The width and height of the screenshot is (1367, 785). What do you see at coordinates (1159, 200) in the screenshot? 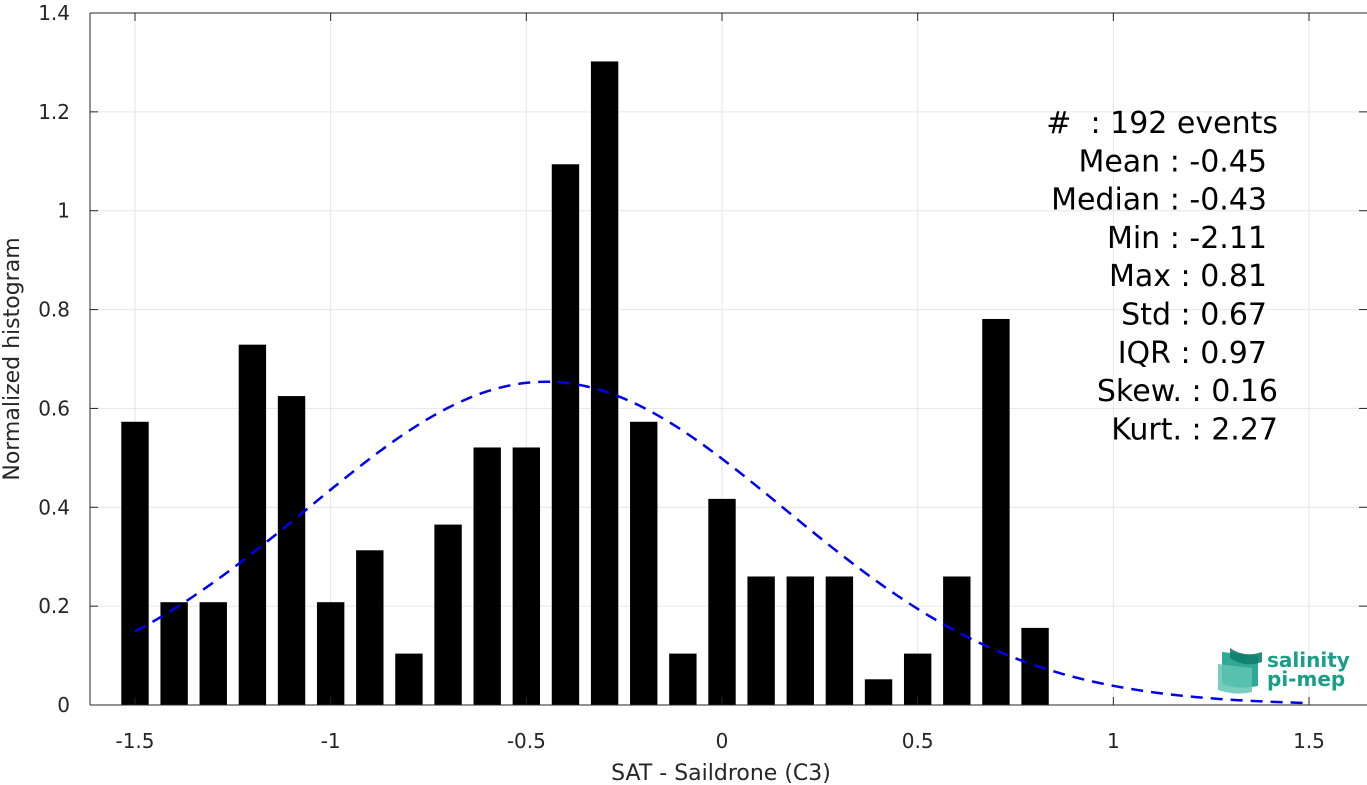
I see `stats-line: Median : -0.43` at bounding box center [1159, 200].